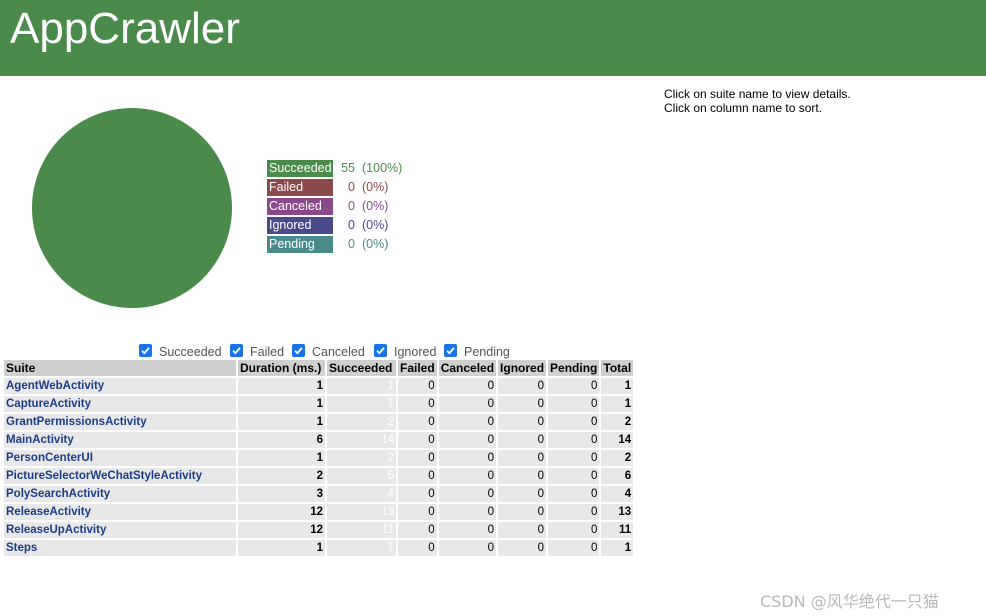  I want to click on legend-percent-succeeded: (100%), so click(382, 168).